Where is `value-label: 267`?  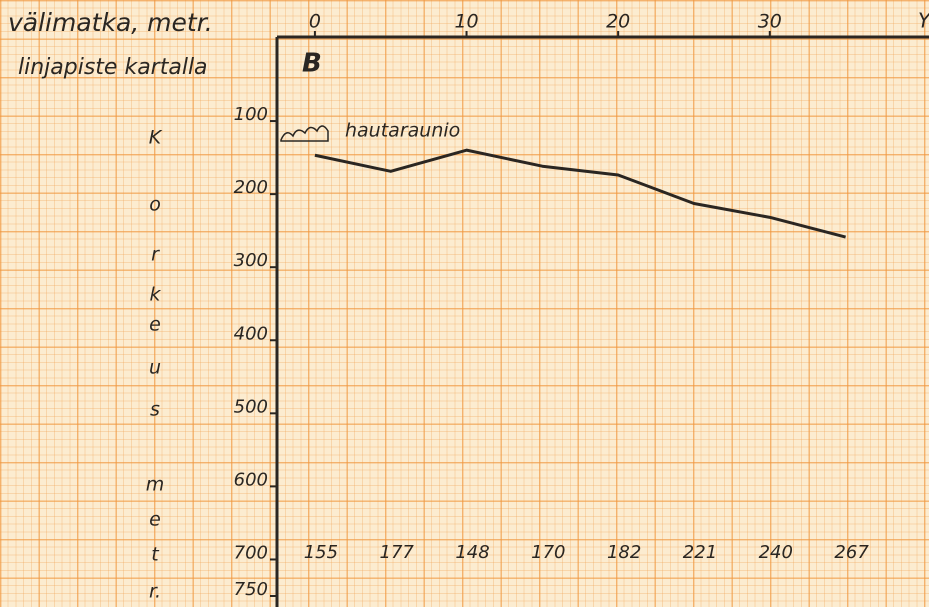
value-label: 267 is located at coordinates (851, 552).